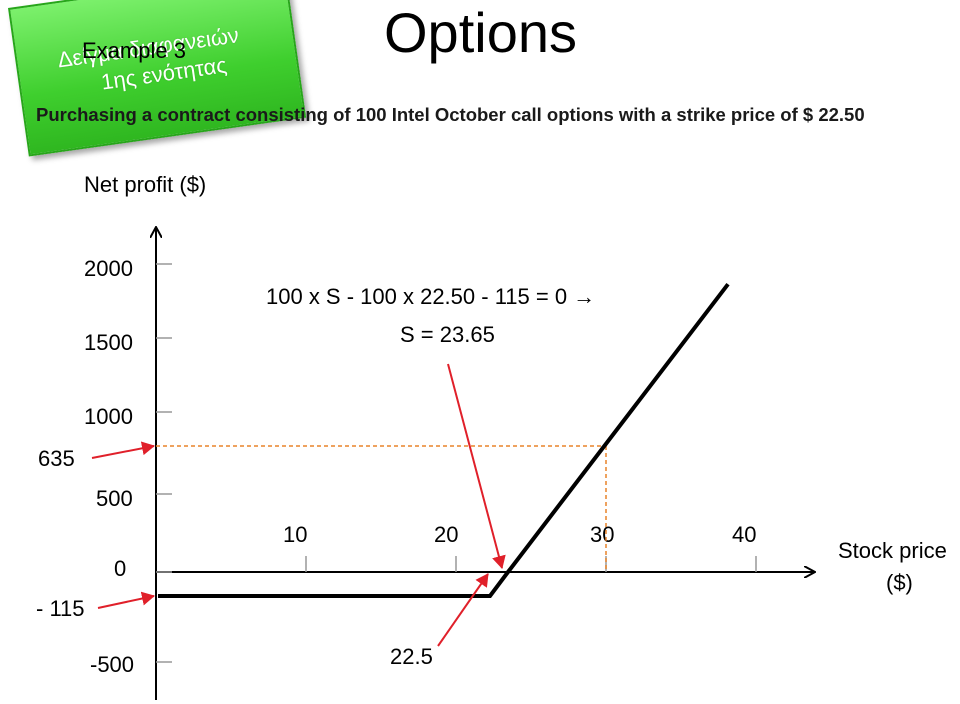 The image size is (960, 704). What do you see at coordinates (602, 534) in the screenshot?
I see `x-tick-label: 30` at bounding box center [602, 534].